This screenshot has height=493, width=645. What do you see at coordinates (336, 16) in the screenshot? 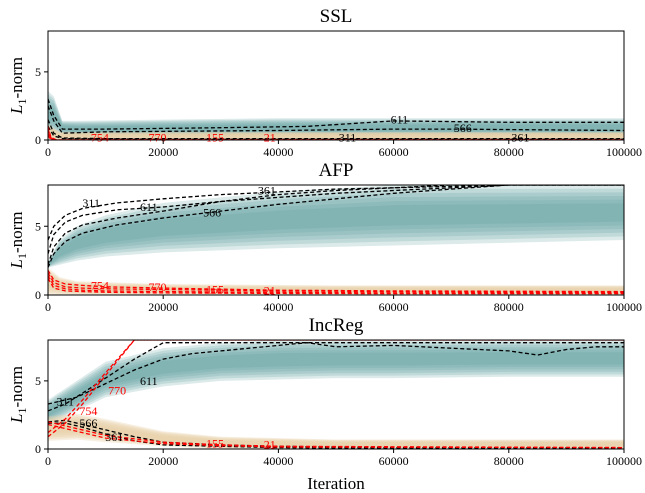
I see `panel-title: SSL` at bounding box center [336, 16].